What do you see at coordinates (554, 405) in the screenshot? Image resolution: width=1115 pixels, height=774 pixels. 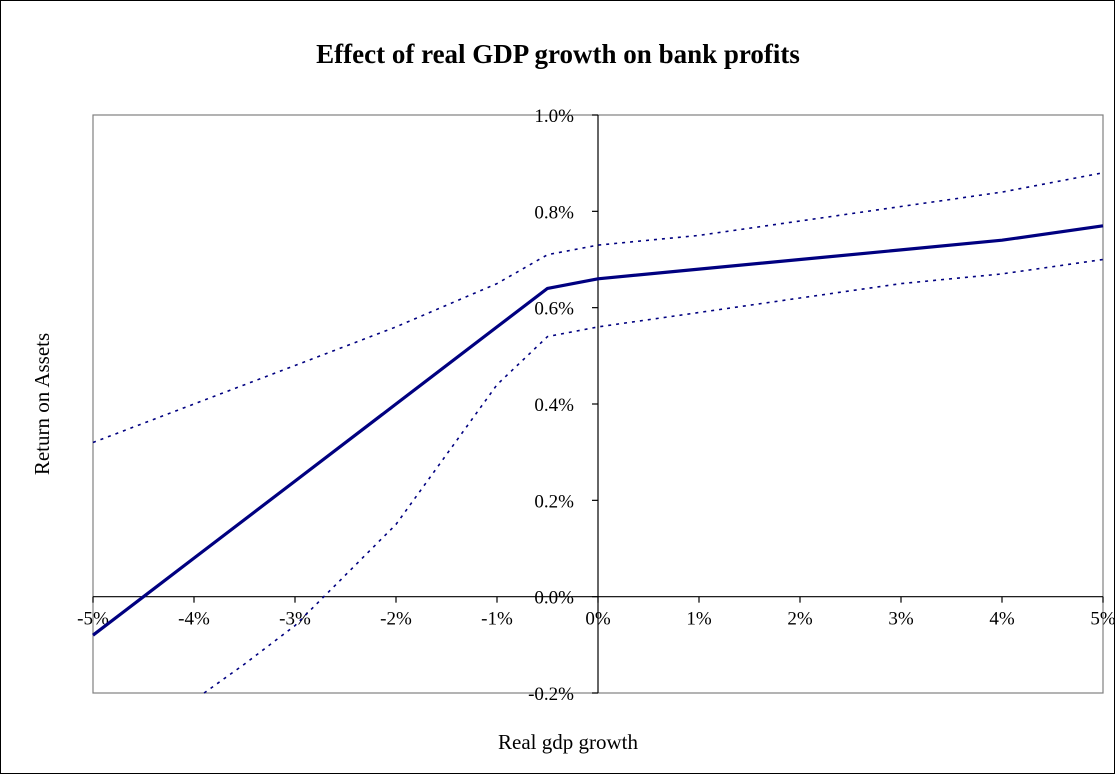 I see `y-tick-label: 0.4%` at bounding box center [554, 405].